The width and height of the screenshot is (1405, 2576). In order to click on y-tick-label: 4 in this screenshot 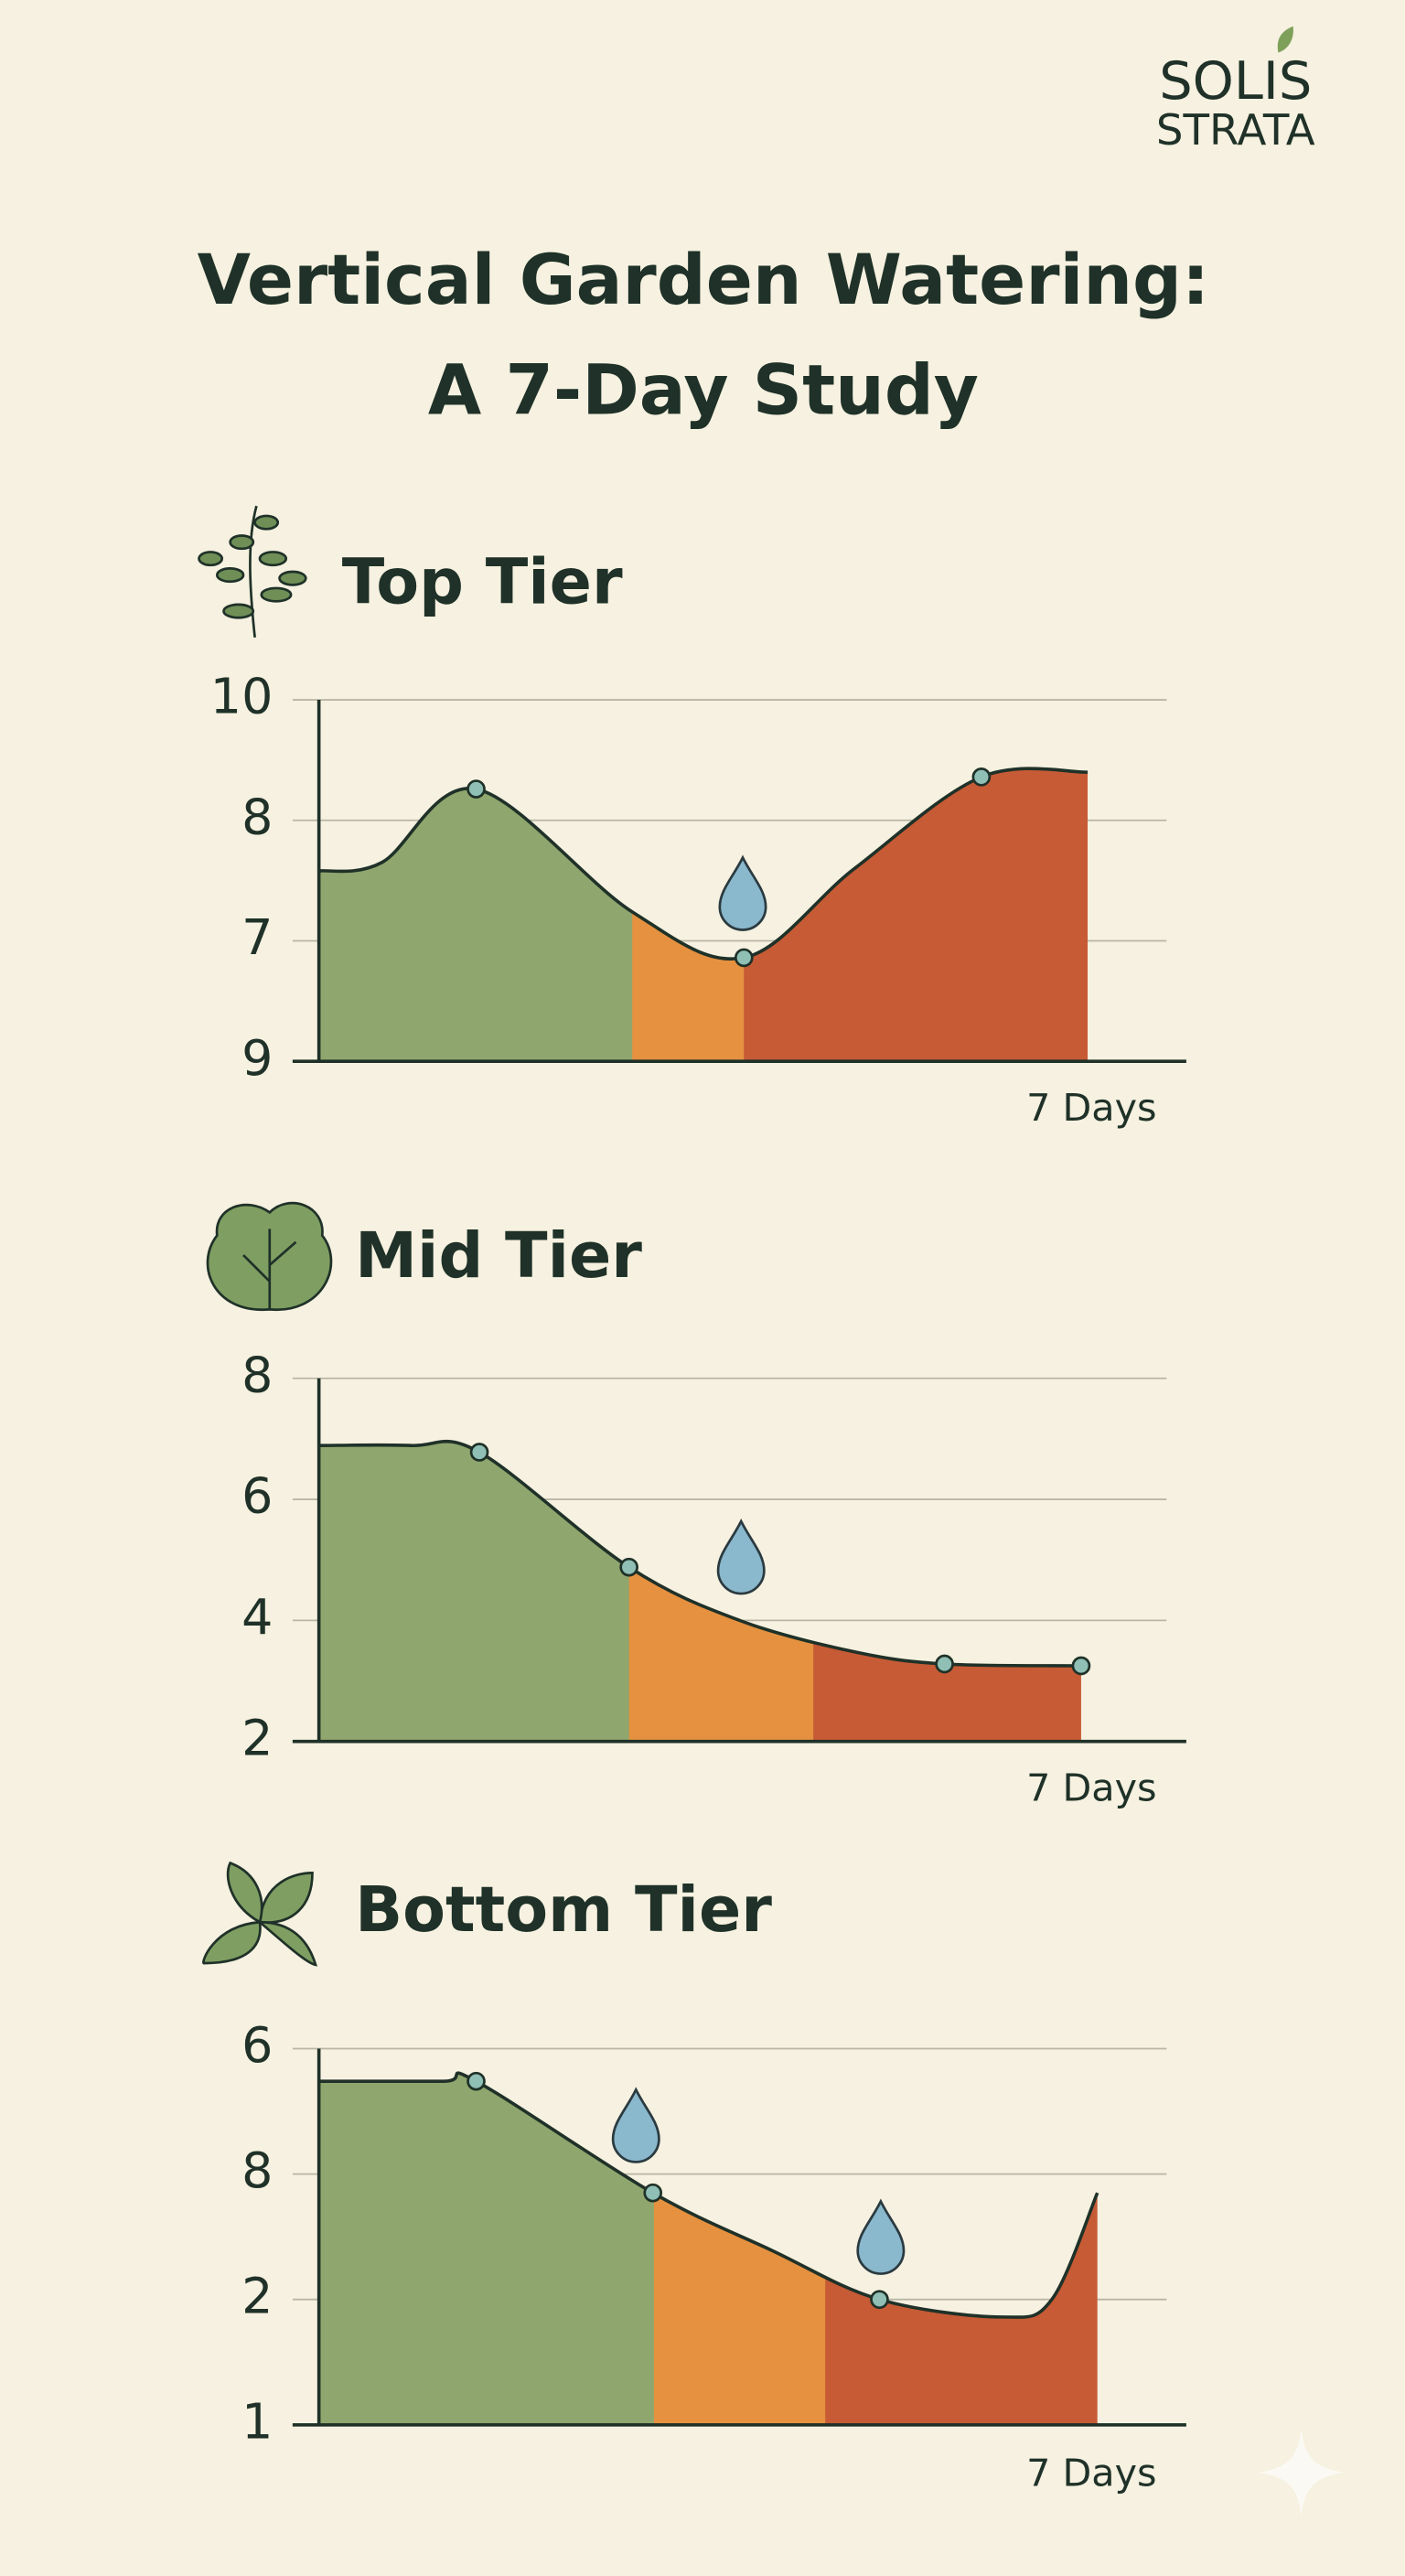, I will do `click(257, 1617)`.